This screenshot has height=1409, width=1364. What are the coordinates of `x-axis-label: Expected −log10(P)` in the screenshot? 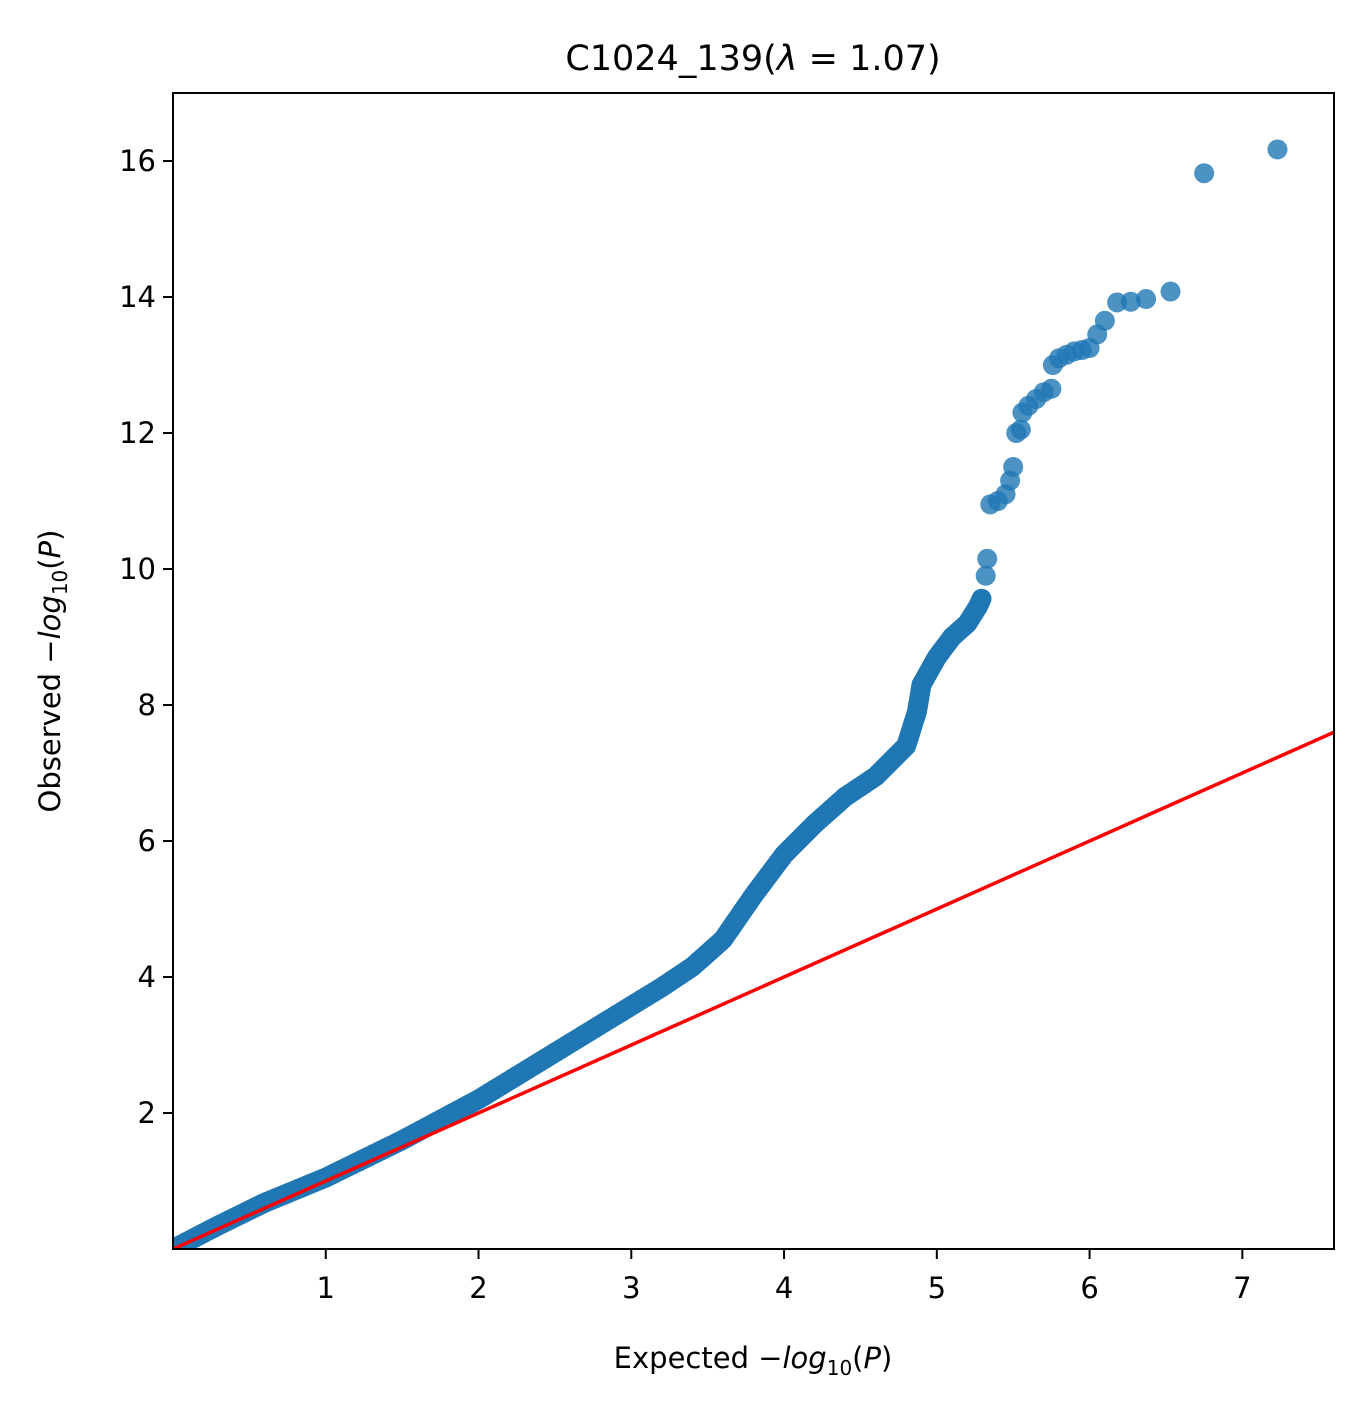 It's located at (753, 1360).